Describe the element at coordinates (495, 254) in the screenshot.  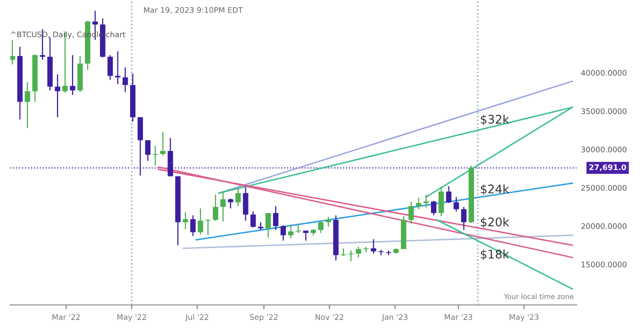
I see `annotation: $18k` at that location.